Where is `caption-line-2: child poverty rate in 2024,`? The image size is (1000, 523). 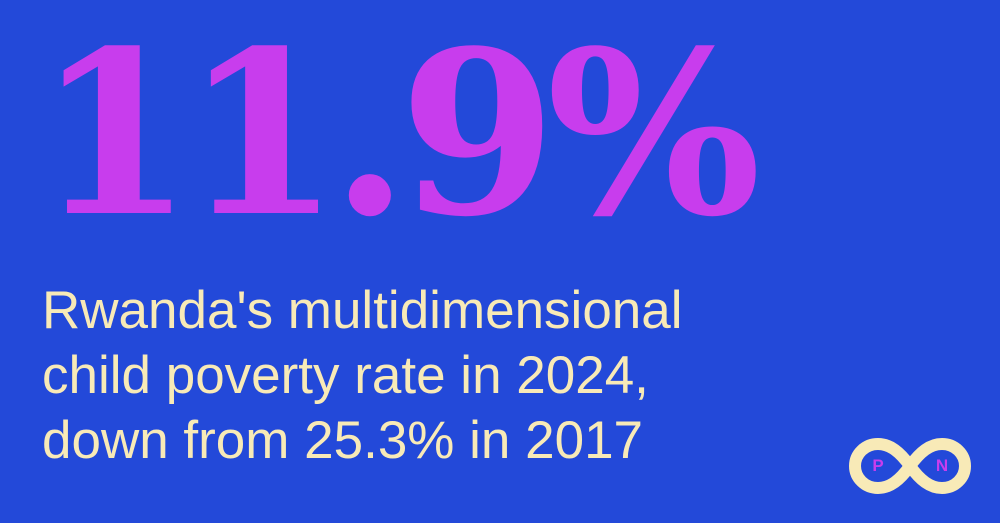 caption-line-2: child poverty rate in 2024, is located at coordinates (345, 375).